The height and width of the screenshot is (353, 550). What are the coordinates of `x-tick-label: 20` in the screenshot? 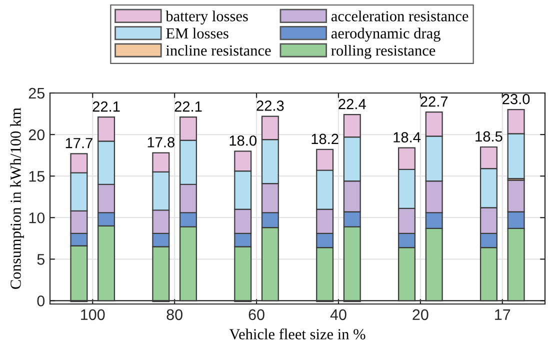 It's located at (420, 314).